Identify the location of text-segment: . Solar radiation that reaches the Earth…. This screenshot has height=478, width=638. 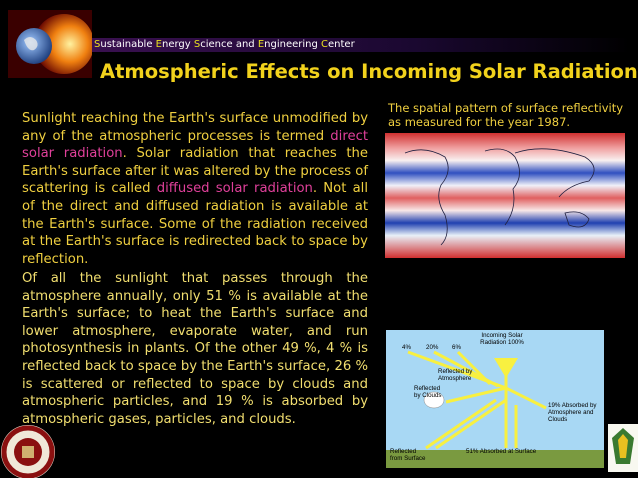
(195, 171).